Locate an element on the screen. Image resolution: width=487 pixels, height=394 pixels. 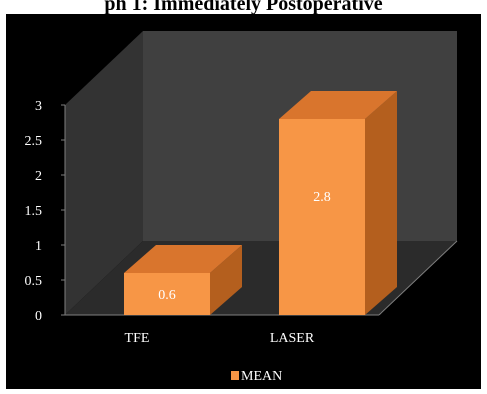
y-tick-label: 0 is located at coordinates (38, 316).